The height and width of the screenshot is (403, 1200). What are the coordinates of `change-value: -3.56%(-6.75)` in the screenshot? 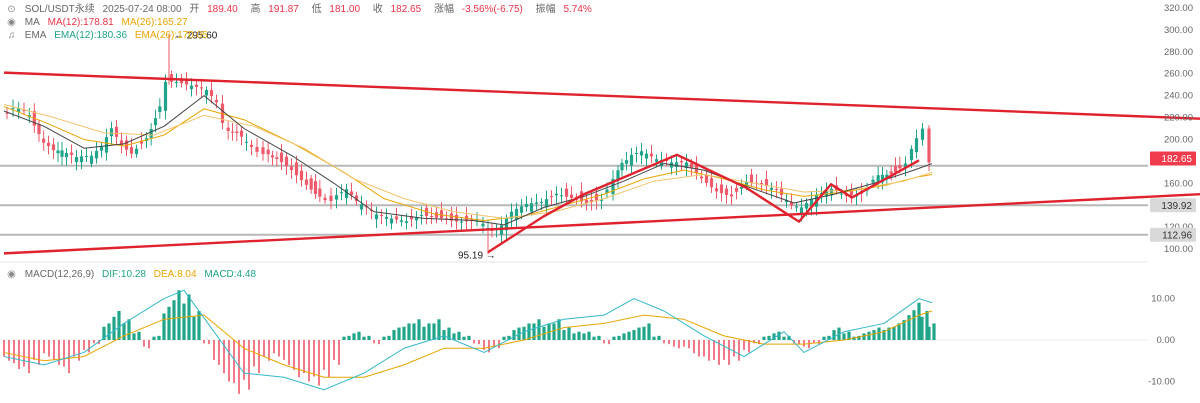 It's located at (492, 9).